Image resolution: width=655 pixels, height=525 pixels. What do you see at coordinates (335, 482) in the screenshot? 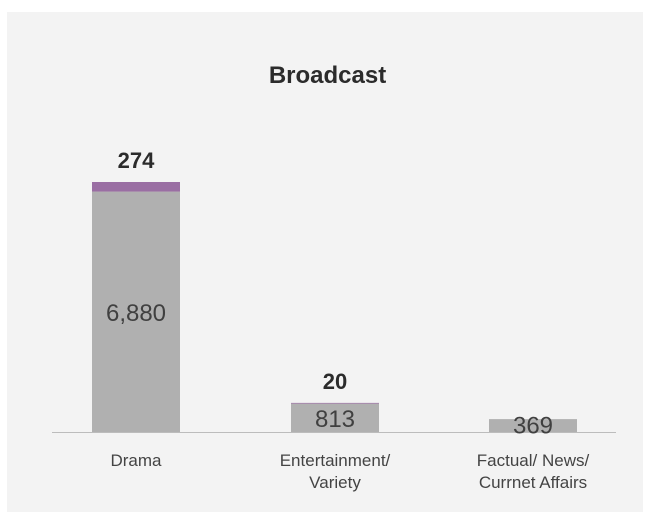
I see `category-label: Variety` at bounding box center [335, 482].